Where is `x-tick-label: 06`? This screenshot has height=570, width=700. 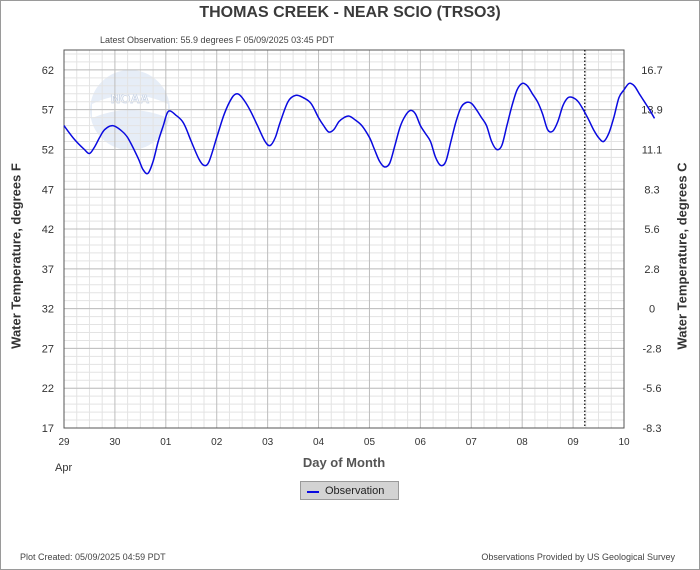 x-tick-label: 06 is located at coordinates (421, 442).